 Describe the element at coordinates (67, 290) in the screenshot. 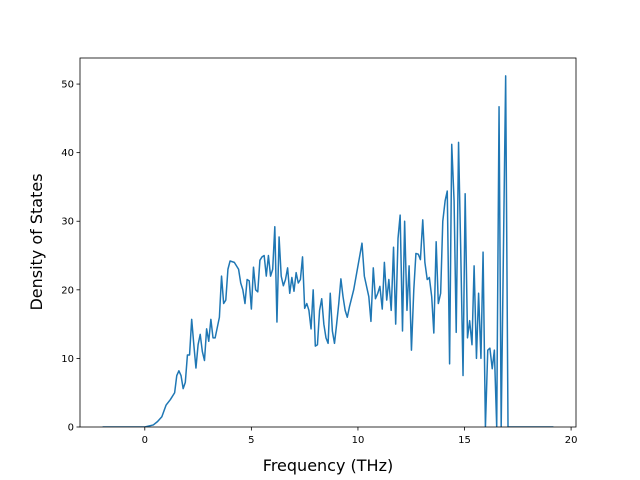

I see `y-tick-label: 20` at that location.